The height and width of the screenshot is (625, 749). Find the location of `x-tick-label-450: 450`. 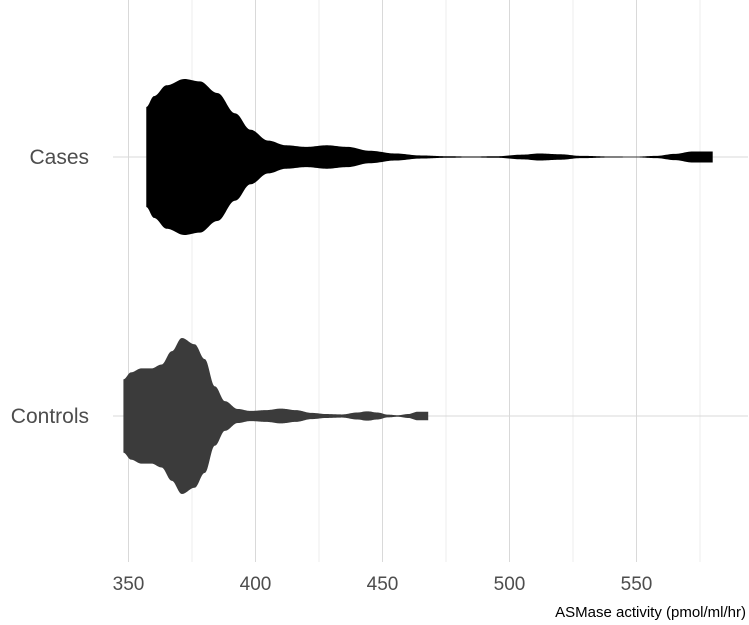

x-tick-label-450: 450 is located at coordinates (383, 584).